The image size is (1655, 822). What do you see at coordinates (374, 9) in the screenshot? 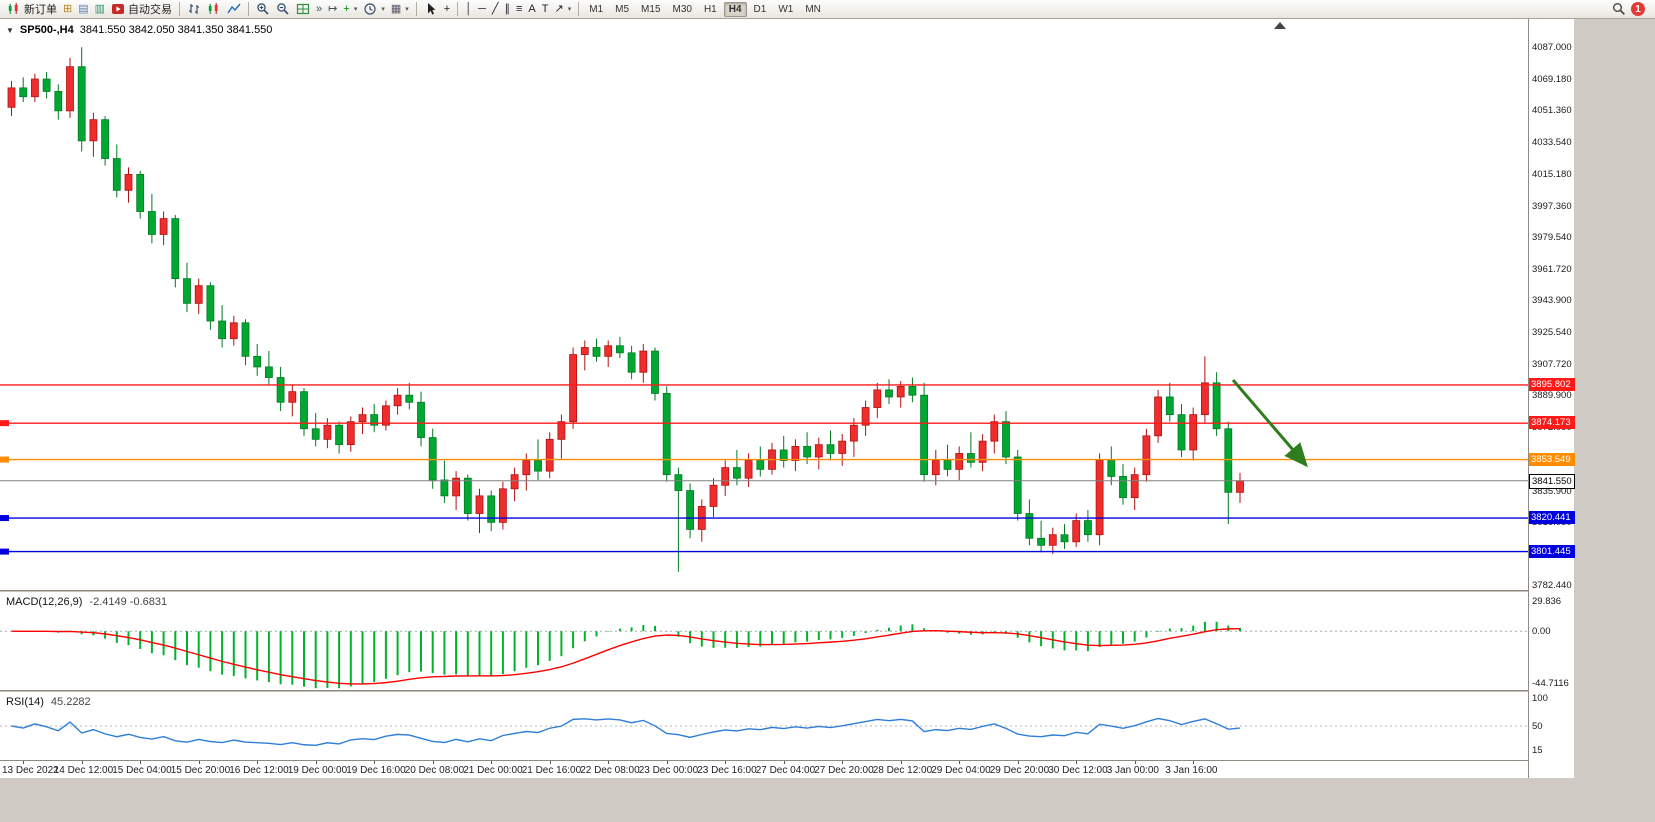
I see `periods-button: ▾` at bounding box center [374, 9].